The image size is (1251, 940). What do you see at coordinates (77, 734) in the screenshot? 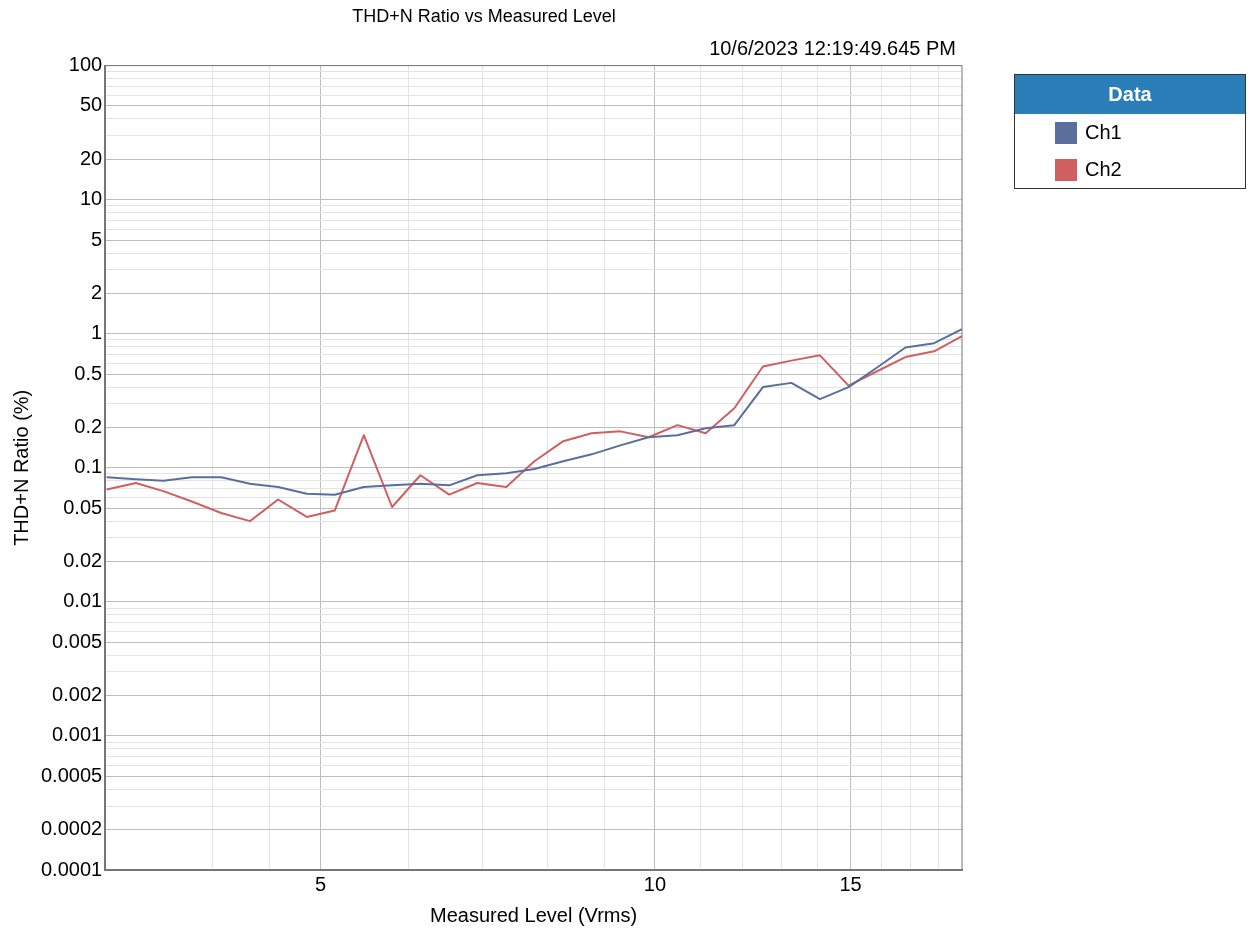
I see `y-tick-label: 0.001` at bounding box center [77, 734].